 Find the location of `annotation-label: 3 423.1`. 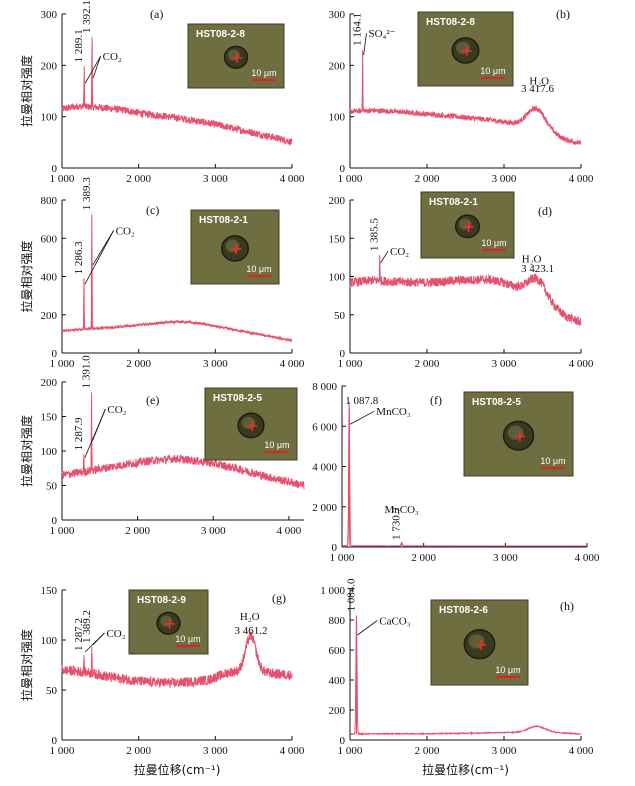

annotation-label: 3 423.1 is located at coordinates (537, 269).